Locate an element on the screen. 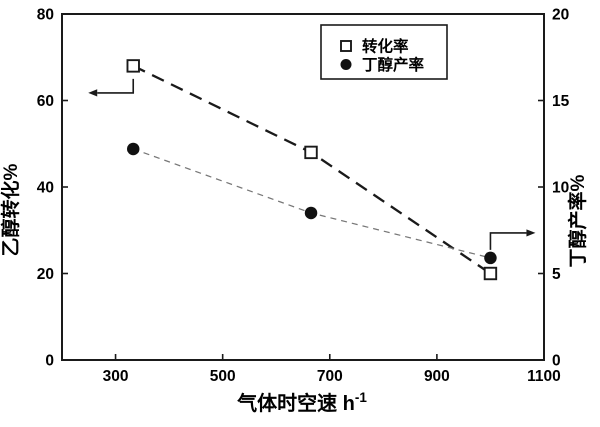 The image size is (600, 427). legend-box is located at coordinates (384, 52).